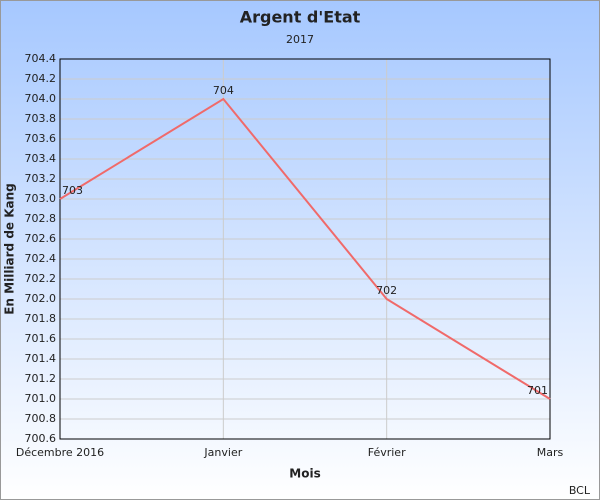 This screenshot has width=600, height=500. What do you see at coordinates (537, 390) in the screenshot?
I see `data-label: 701` at bounding box center [537, 390].